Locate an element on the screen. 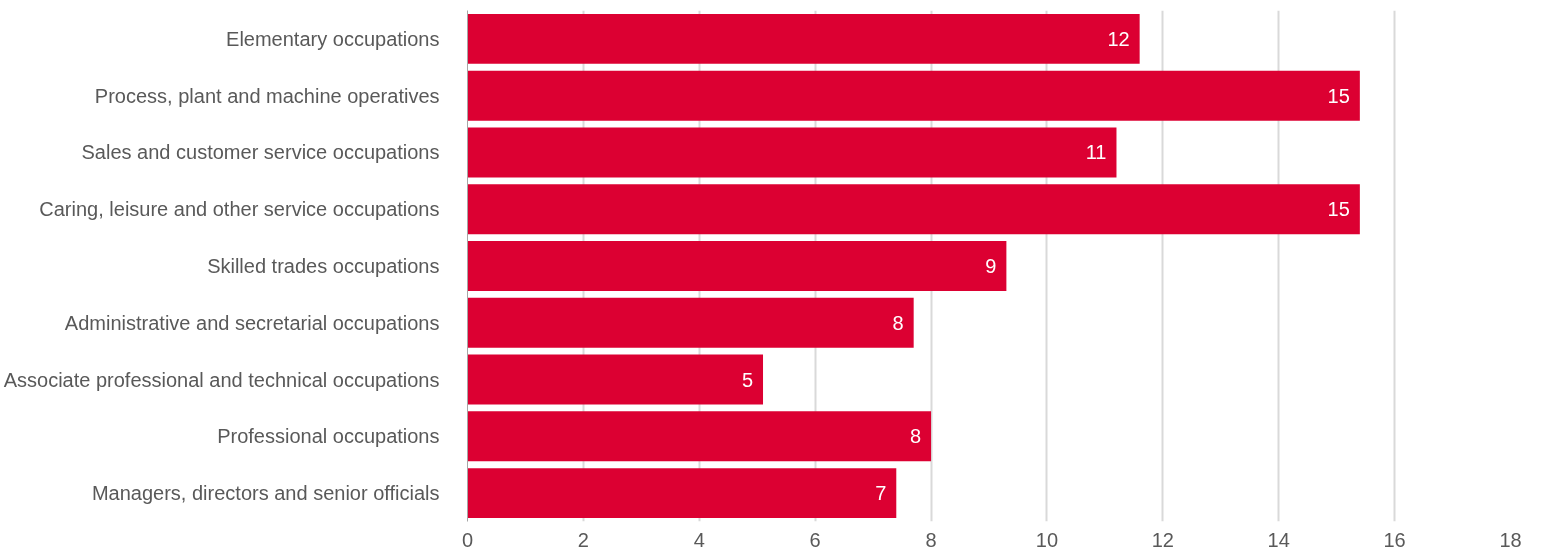 The height and width of the screenshot is (551, 1542). data-label: 7 is located at coordinates (881, 493).